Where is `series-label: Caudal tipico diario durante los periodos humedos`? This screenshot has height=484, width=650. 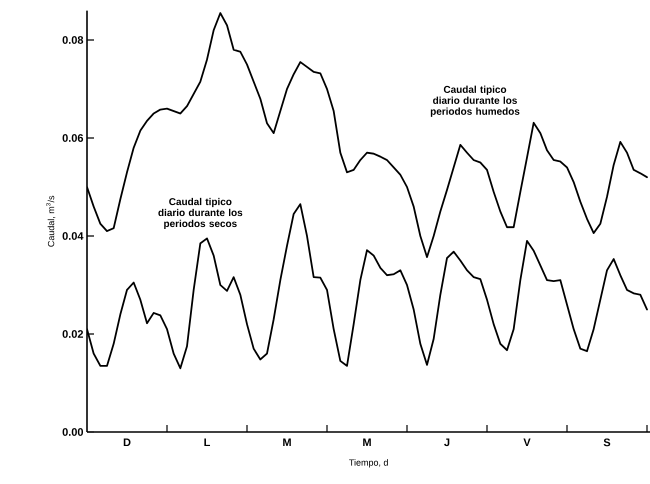 series-label: Caudal tipico diario durante los periodos humedos is located at coordinates (475, 101).